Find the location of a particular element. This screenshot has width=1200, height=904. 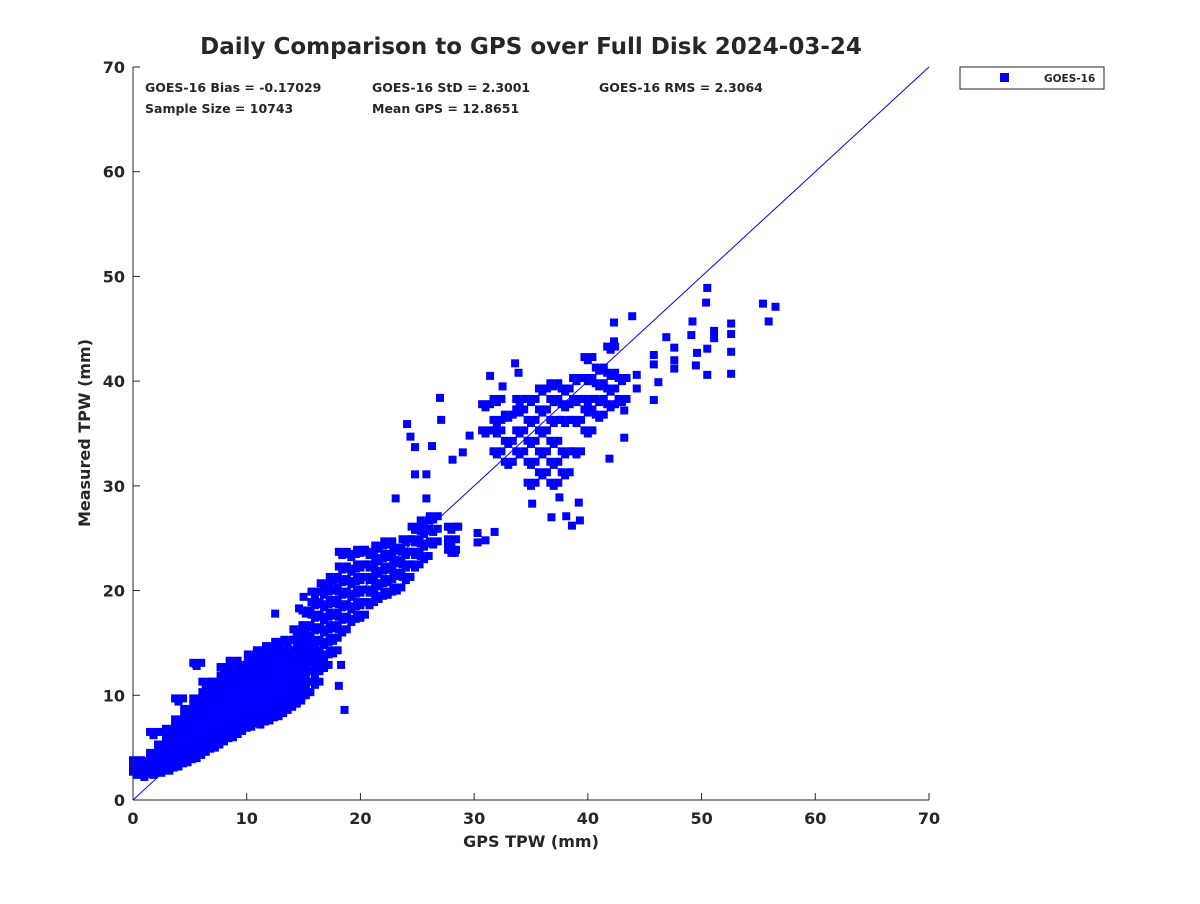

legend-box is located at coordinates (1032, 78).